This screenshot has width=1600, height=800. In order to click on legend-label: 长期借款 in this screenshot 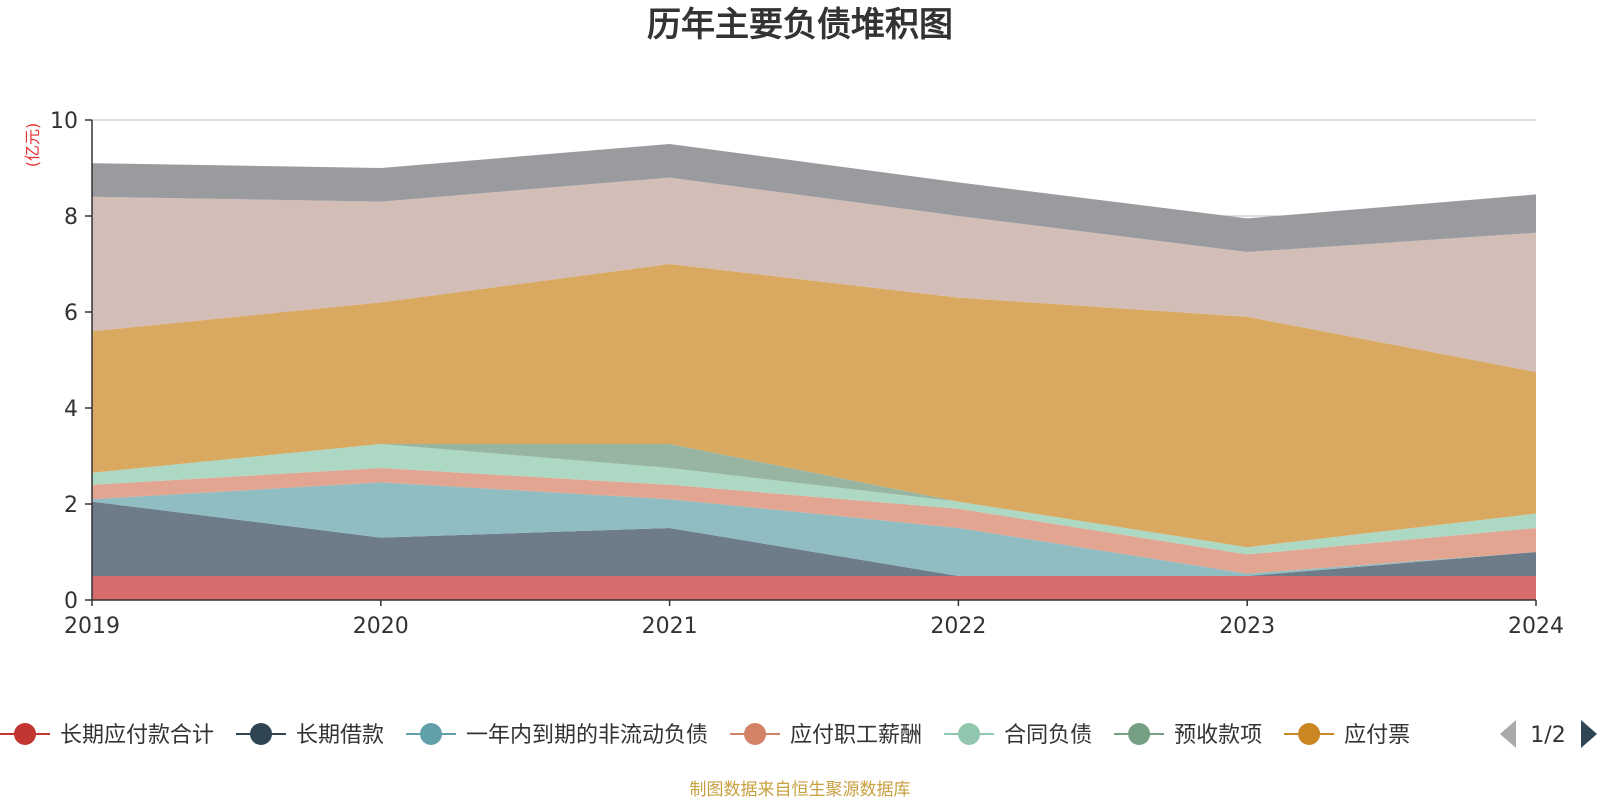, I will do `click(340, 735)`.